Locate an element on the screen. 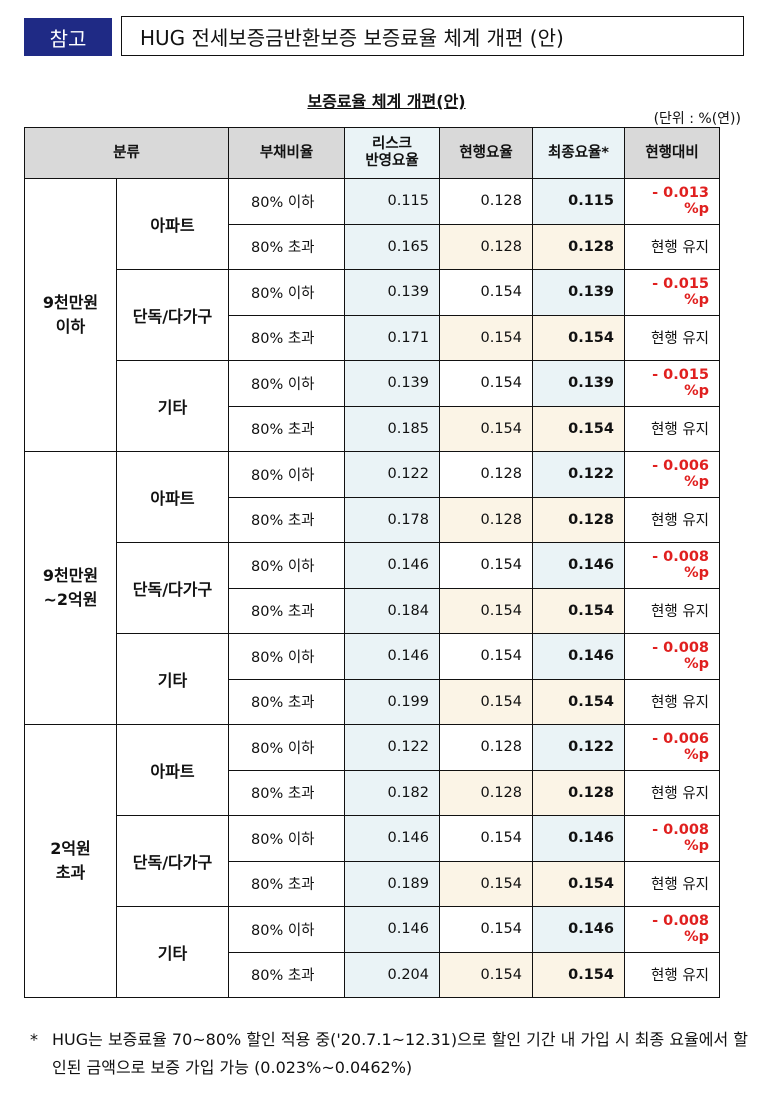  header-risk-rate: 리스크 반영요율 is located at coordinates (392, 153).